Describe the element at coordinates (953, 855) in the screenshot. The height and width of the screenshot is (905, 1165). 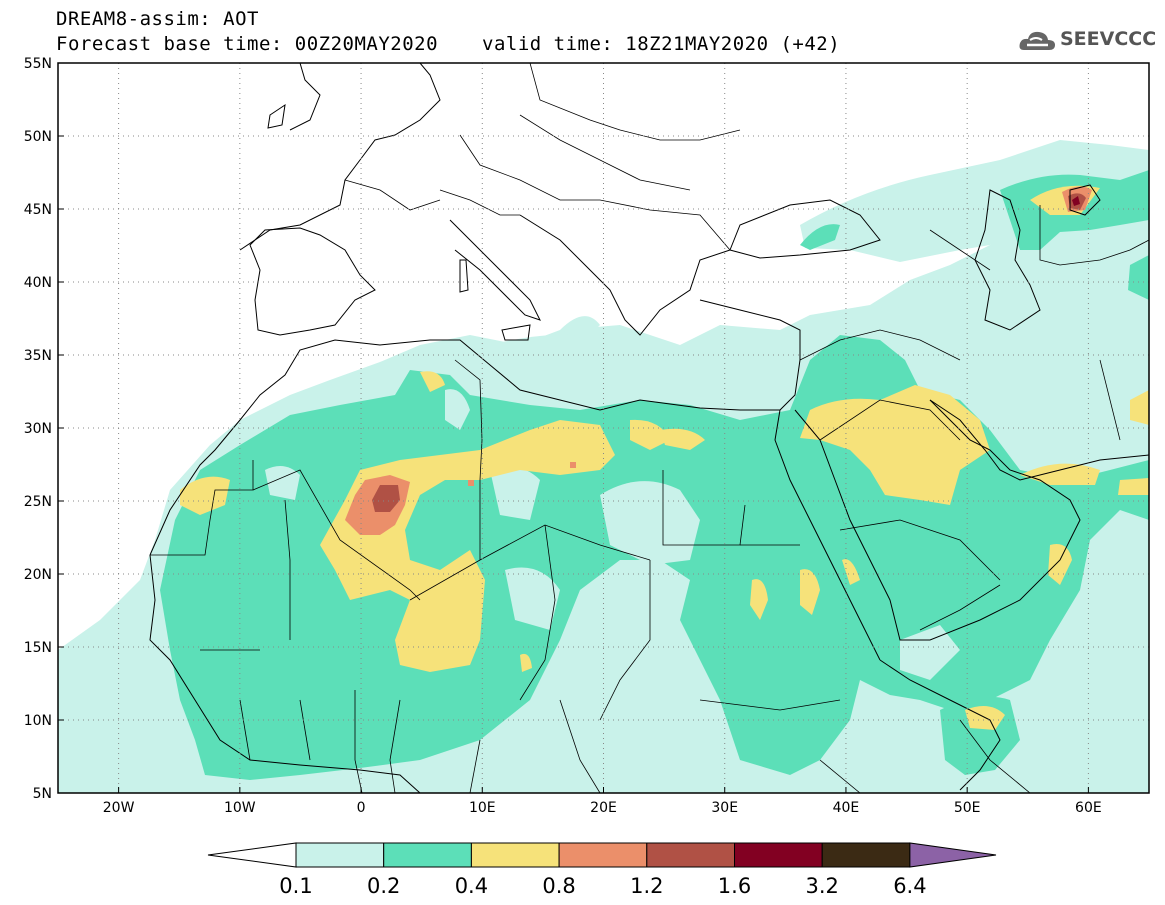
I see `colorbar-over-triangle` at that location.